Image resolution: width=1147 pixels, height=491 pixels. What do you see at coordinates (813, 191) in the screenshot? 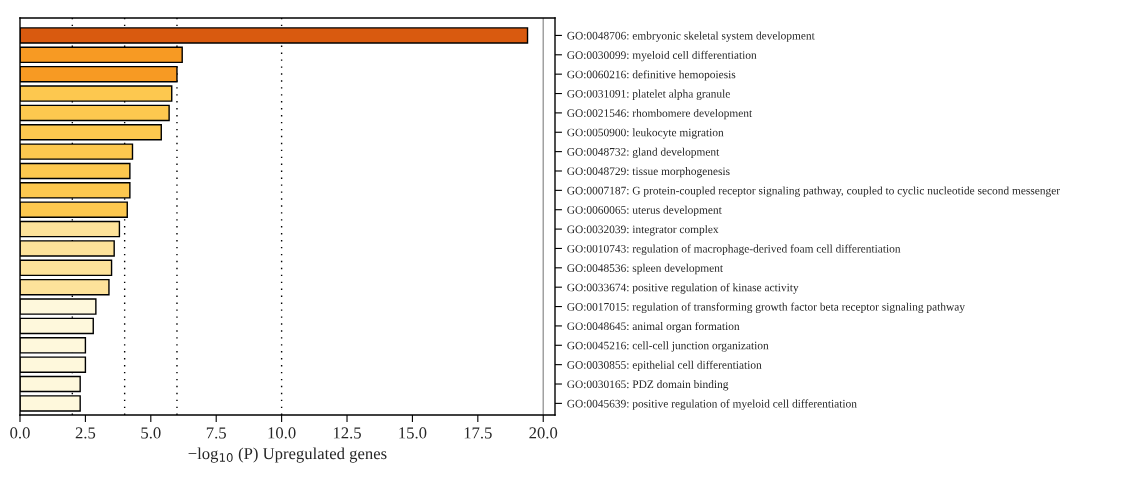
I see `y-tick-label: GO:0007187: G protein-coupled receptor signaling pathway, coupled to cyclic nucleotide second messenger` at bounding box center [813, 191].